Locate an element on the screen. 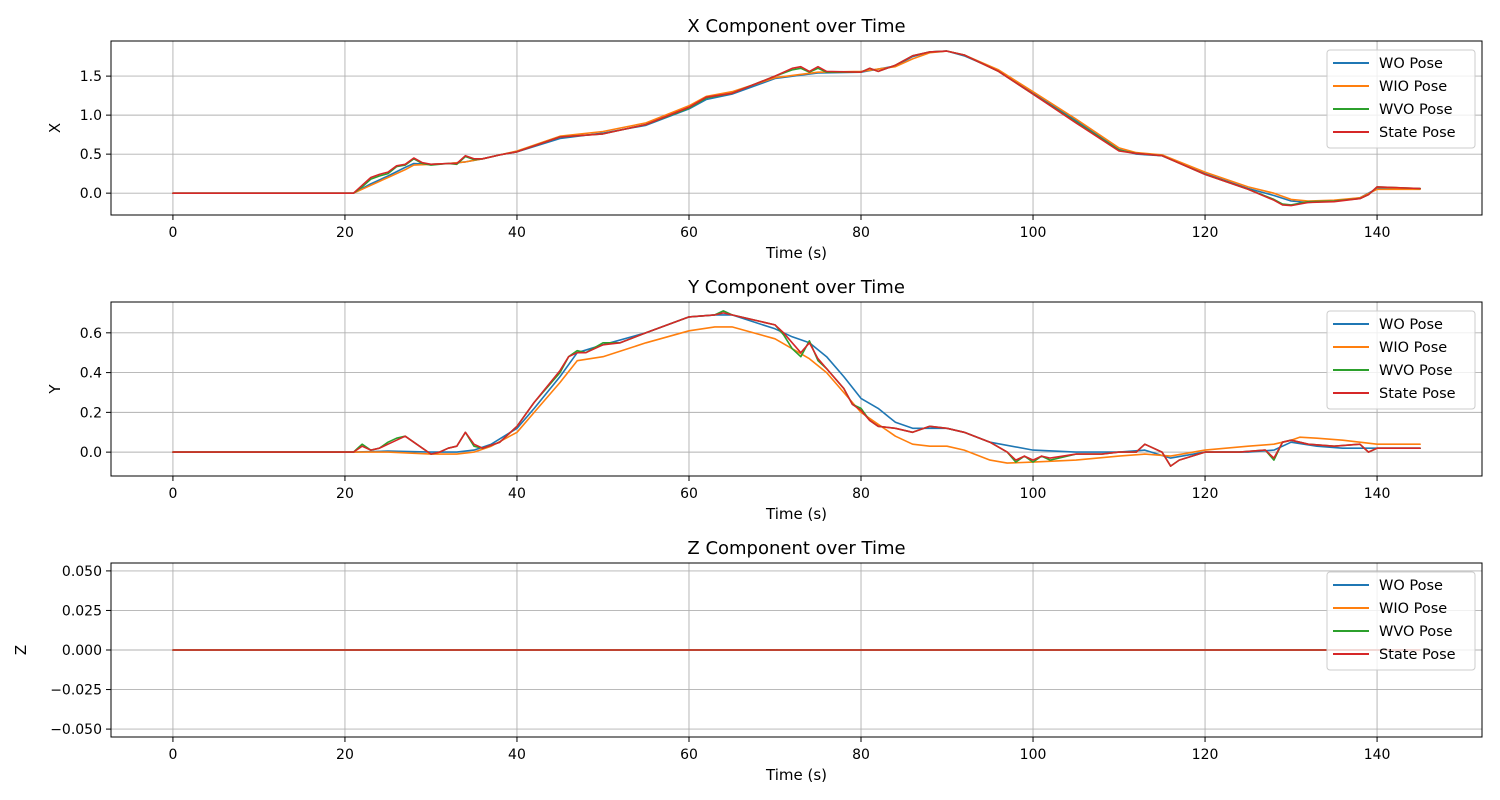 The width and height of the screenshot is (1500, 800). y-tick-label: −0.050 is located at coordinates (76, 730).